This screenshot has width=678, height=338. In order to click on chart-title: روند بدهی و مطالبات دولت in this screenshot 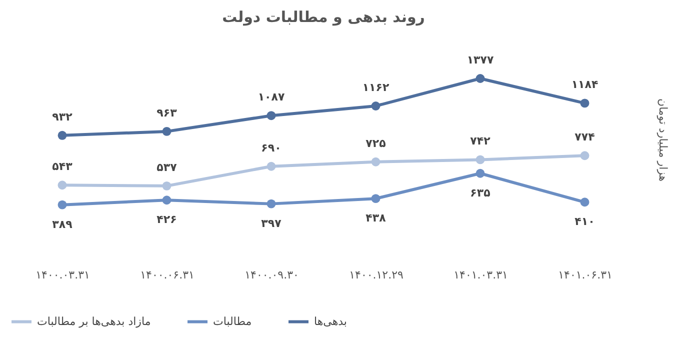, I will do `click(323, 17)`.